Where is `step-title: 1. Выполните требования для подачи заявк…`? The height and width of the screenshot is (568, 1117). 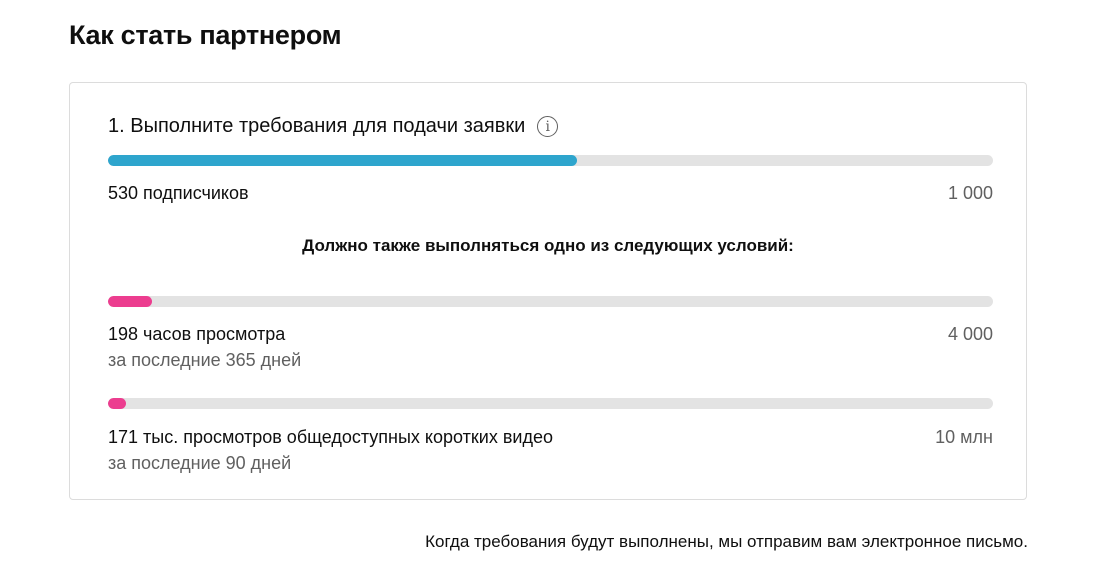 step-title: 1. Выполните требования для подачи заявк… is located at coordinates (317, 126).